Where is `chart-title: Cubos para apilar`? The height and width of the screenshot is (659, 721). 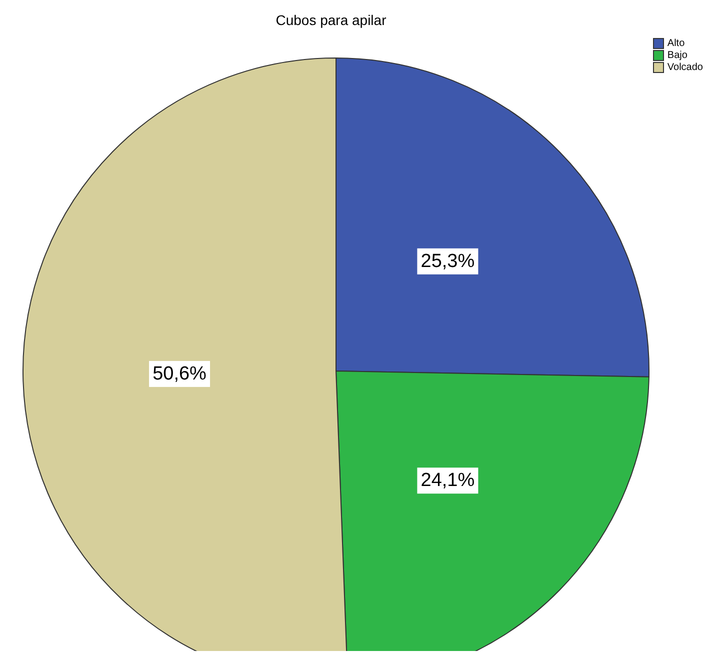
chart-title: Cubos para apilar is located at coordinates (331, 20).